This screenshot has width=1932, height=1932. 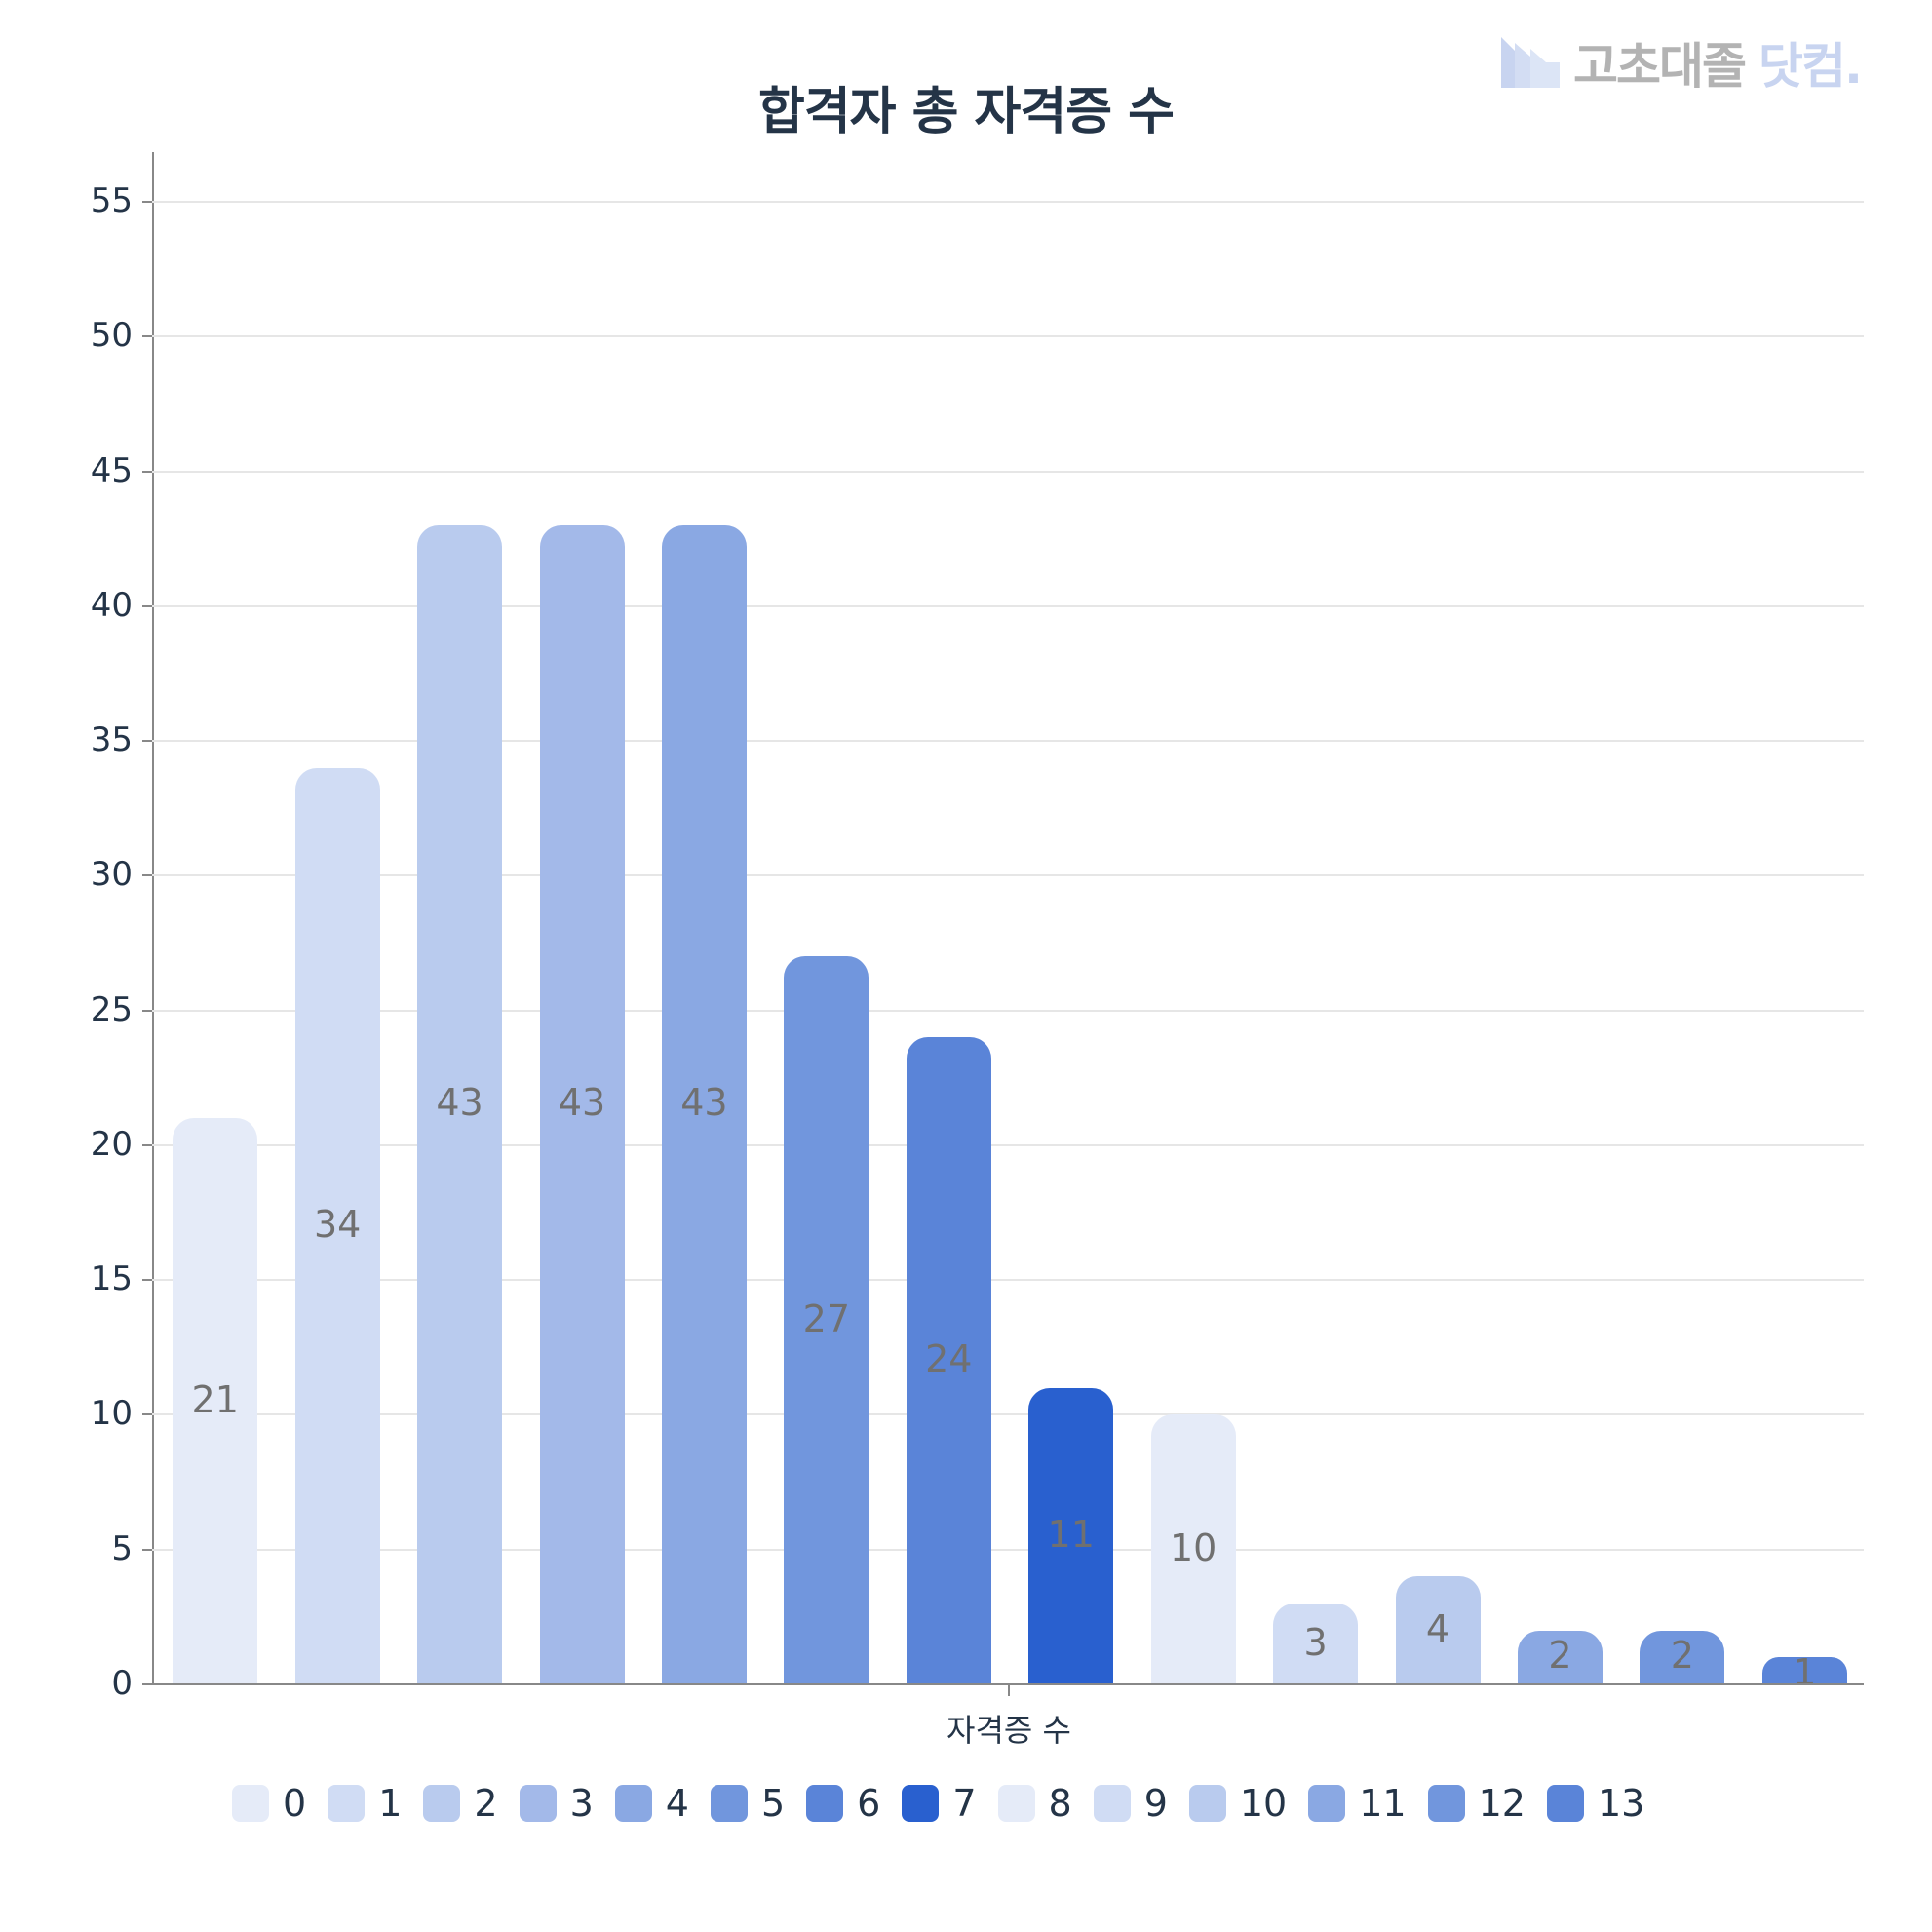 What do you see at coordinates (111, 740) in the screenshot?
I see `y-tick-label: 35` at bounding box center [111, 740].